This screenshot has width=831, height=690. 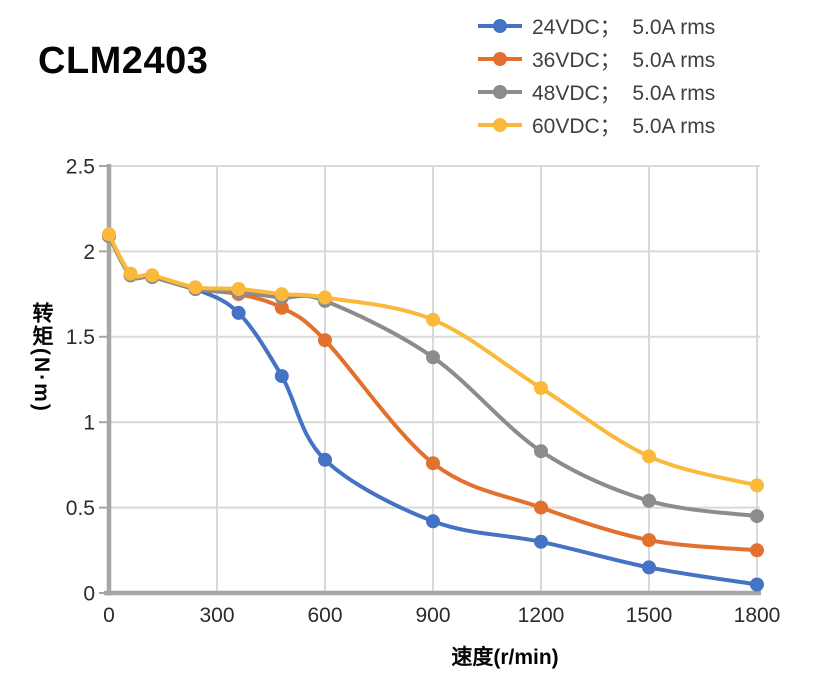 I want to click on y-tick-label: 2, so click(x=89, y=252).